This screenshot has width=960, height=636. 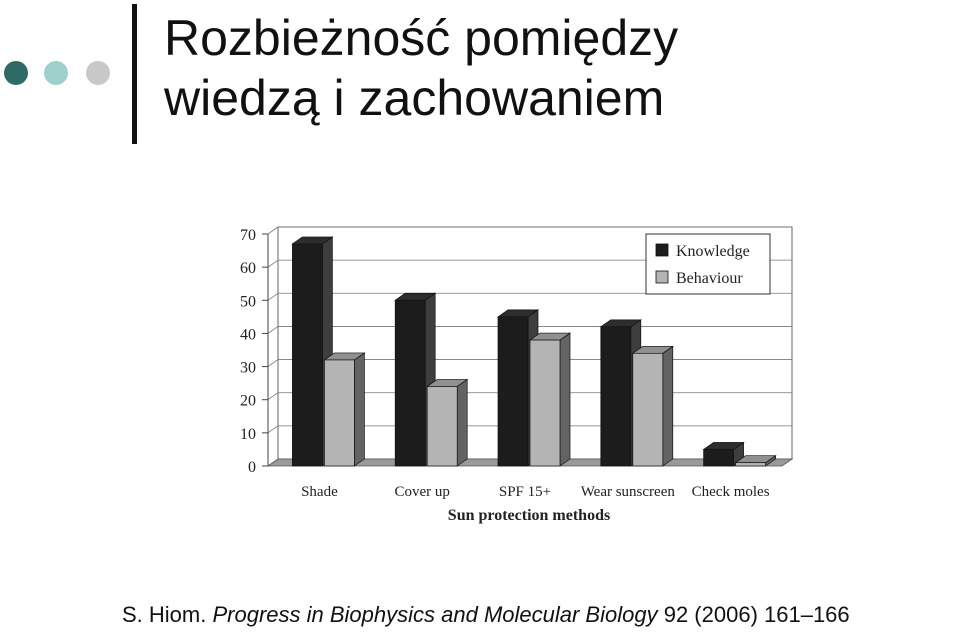 What do you see at coordinates (421, 492) in the screenshot?
I see `x-tick-label: Cover up` at bounding box center [421, 492].